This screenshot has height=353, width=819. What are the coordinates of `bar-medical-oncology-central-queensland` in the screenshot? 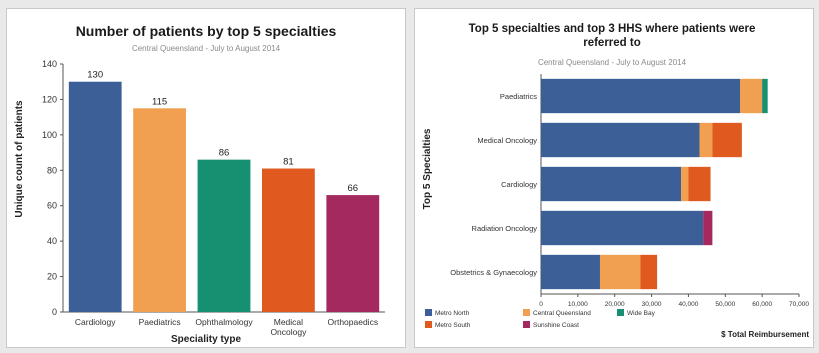 It's located at (706, 140).